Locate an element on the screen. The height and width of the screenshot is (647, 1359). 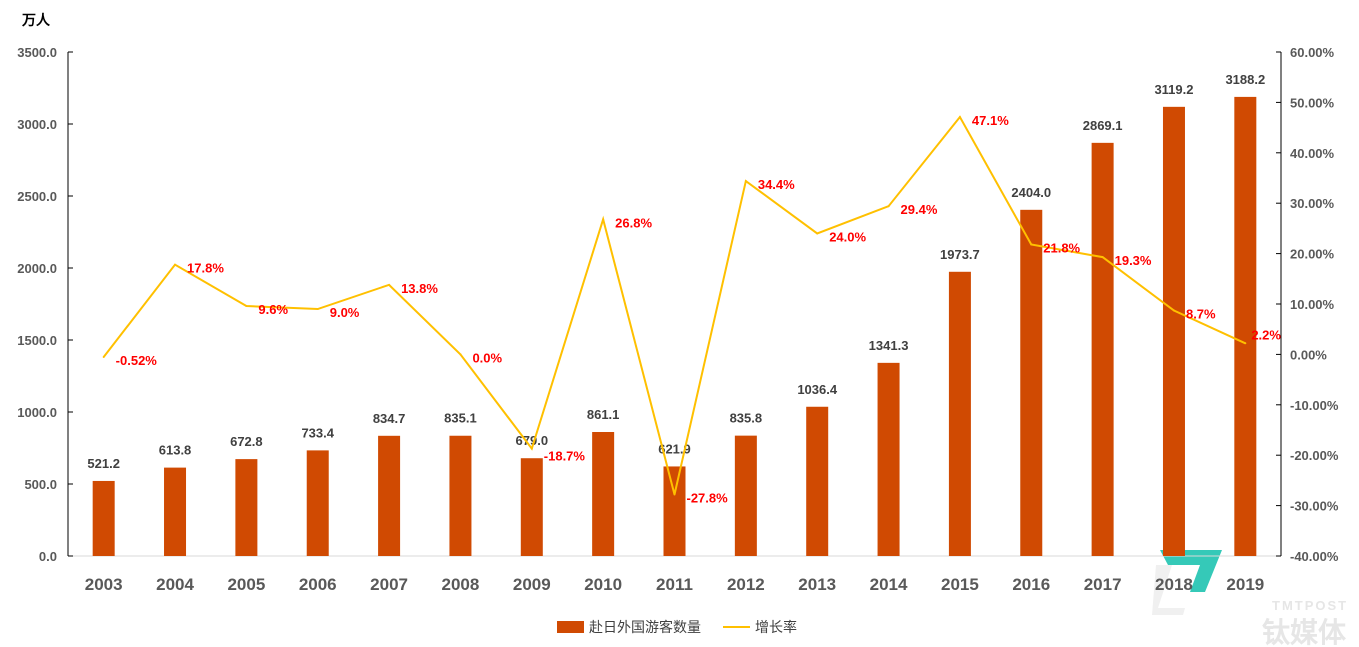
right-tick-label: -20.00% is located at coordinates (1314, 455).